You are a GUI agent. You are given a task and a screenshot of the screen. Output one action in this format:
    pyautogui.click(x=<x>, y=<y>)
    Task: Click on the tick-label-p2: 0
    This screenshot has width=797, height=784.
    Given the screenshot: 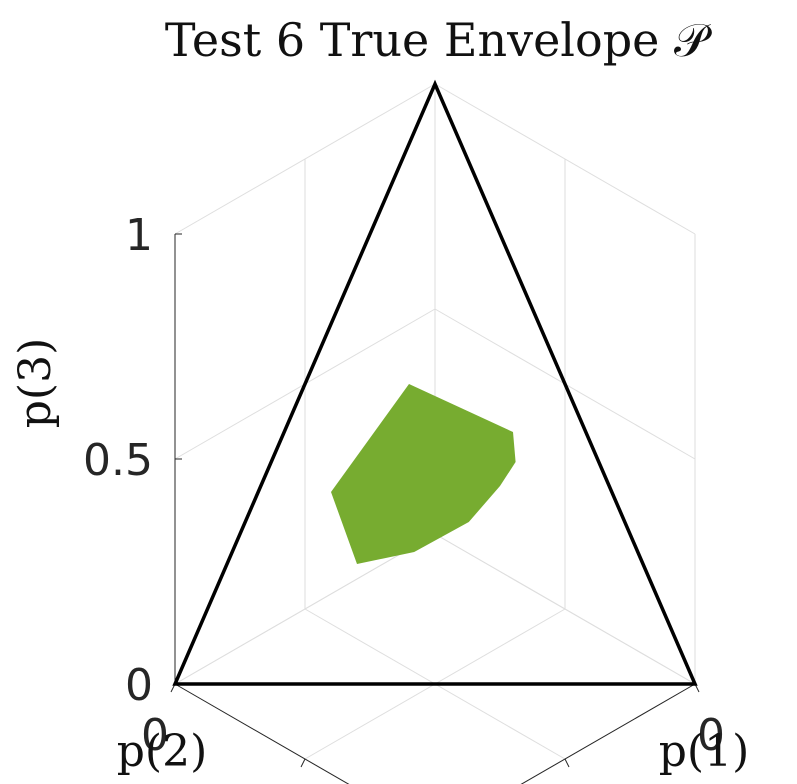 What is the action you would take?
    pyautogui.click(x=711, y=735)
    